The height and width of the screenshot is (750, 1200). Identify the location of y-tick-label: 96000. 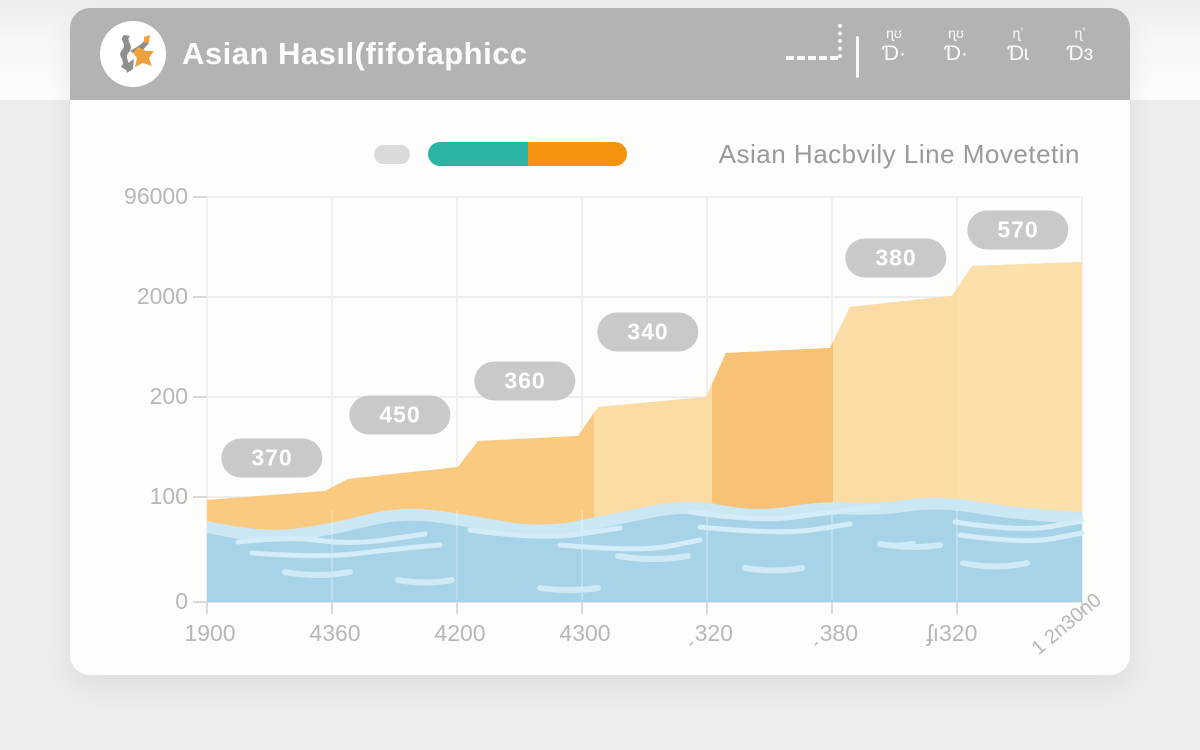
(156, 196).